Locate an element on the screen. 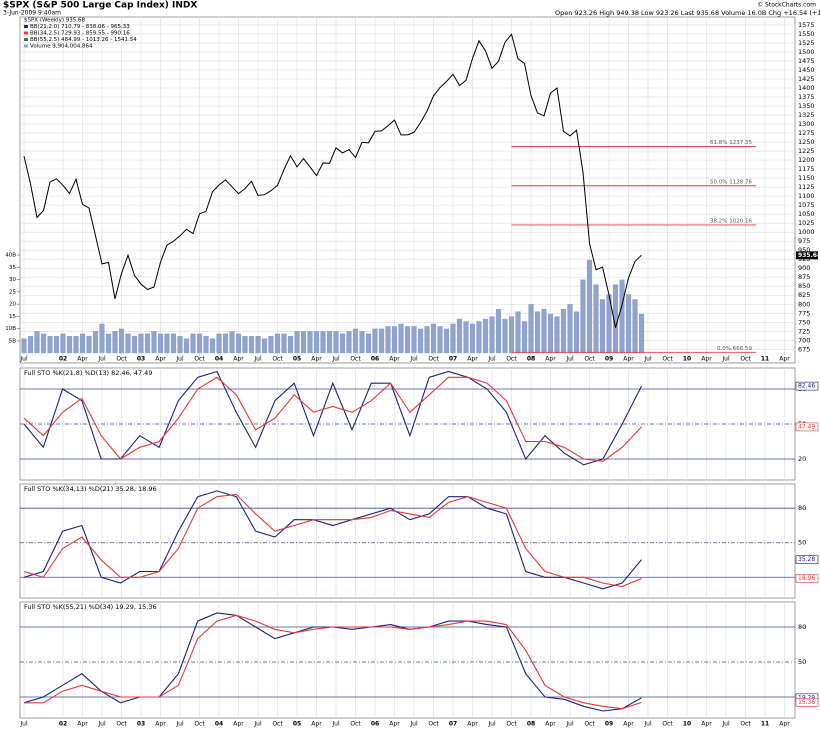 This screenshot has width=820, height=731. y-tick-label: 1275 is located at coordinates (806, 133).